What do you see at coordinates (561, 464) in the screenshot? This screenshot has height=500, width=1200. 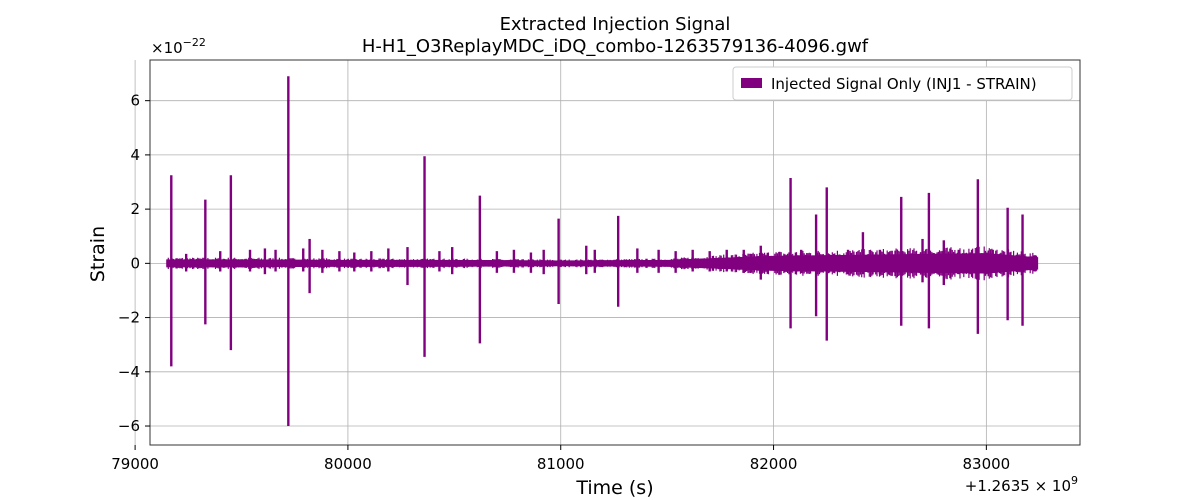 I see `x-tick-label: 81000` at bounding box center [561, 464].